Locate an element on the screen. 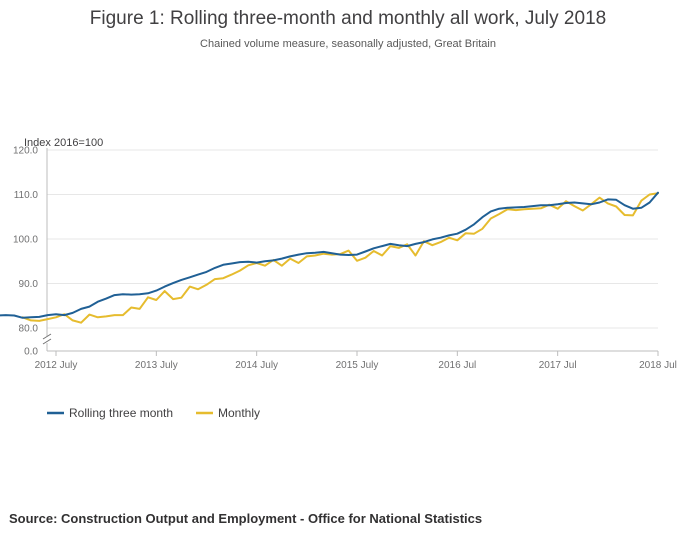  x-tick-label: 2012 July is located at coordinates (56, 365).